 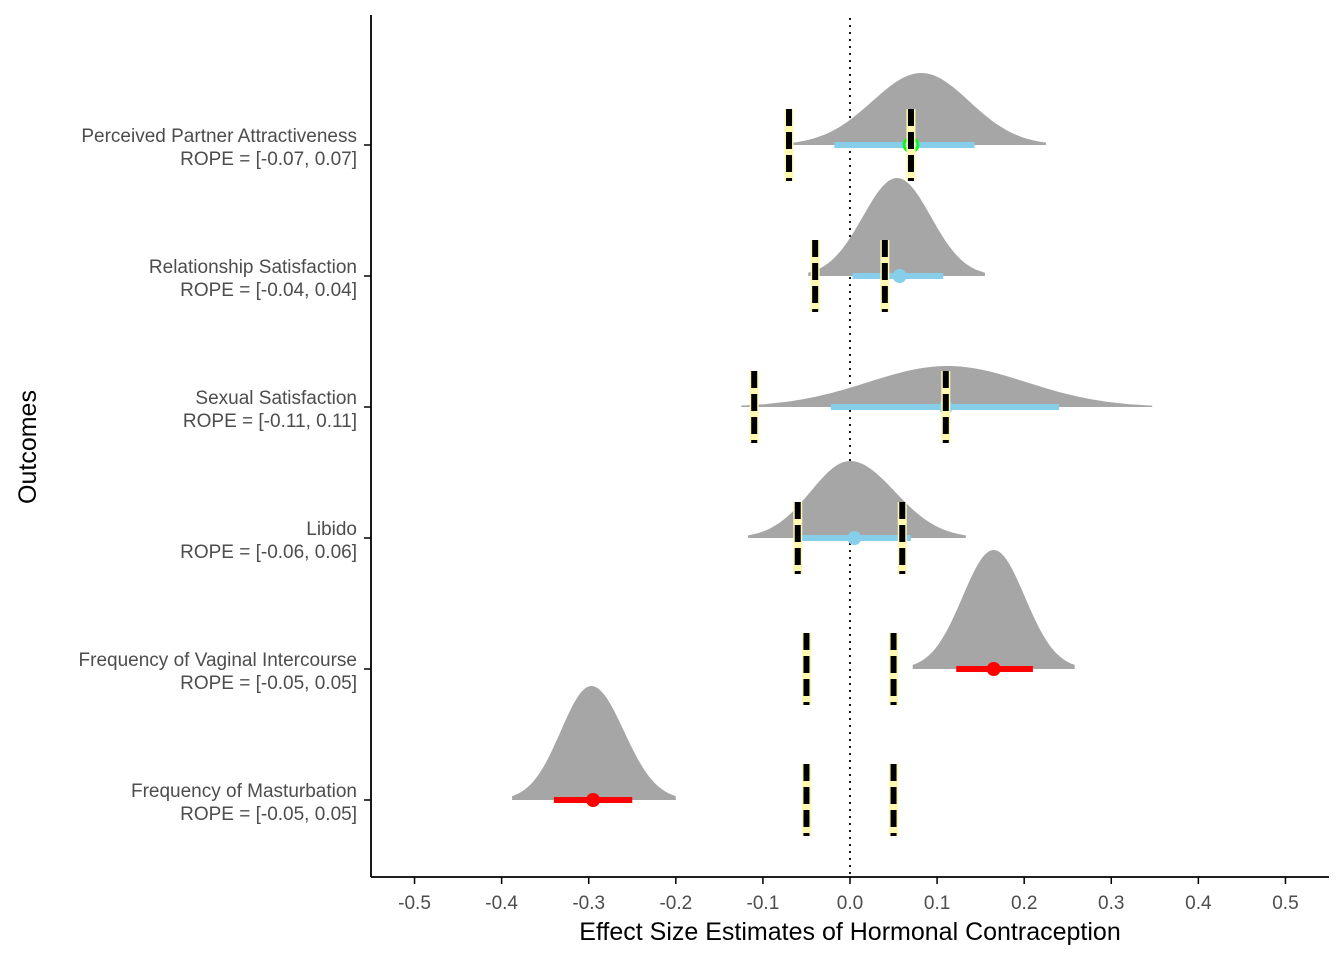 I want to click on x-tick-label: 0.5, so click(x=1285, y=903).